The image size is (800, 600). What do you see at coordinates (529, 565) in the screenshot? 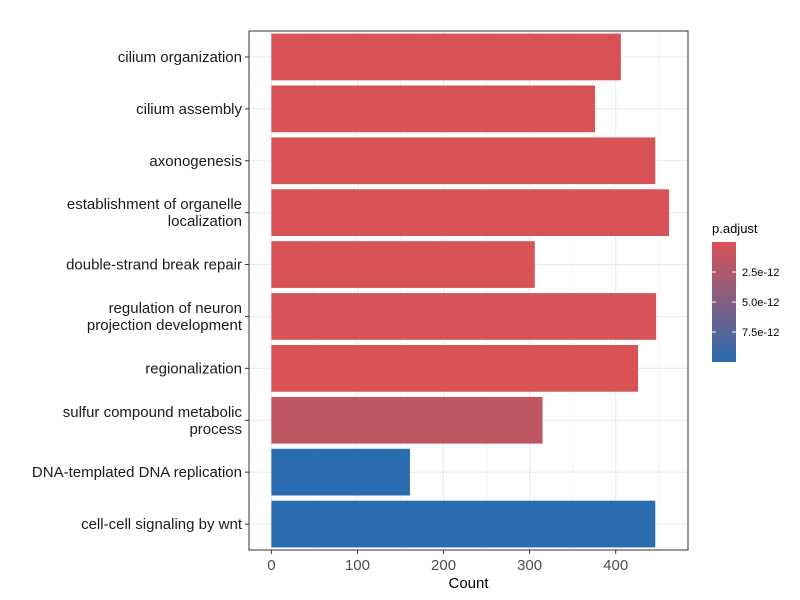
I see `x-tick-label: 300` at bounding box center [529, 565].